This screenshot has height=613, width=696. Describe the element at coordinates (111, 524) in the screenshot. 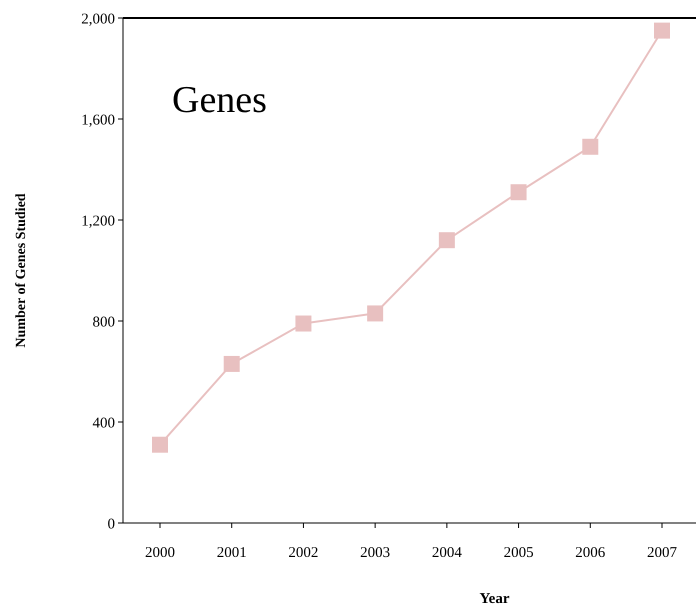

I see `y-tick-label: 0` at that location.